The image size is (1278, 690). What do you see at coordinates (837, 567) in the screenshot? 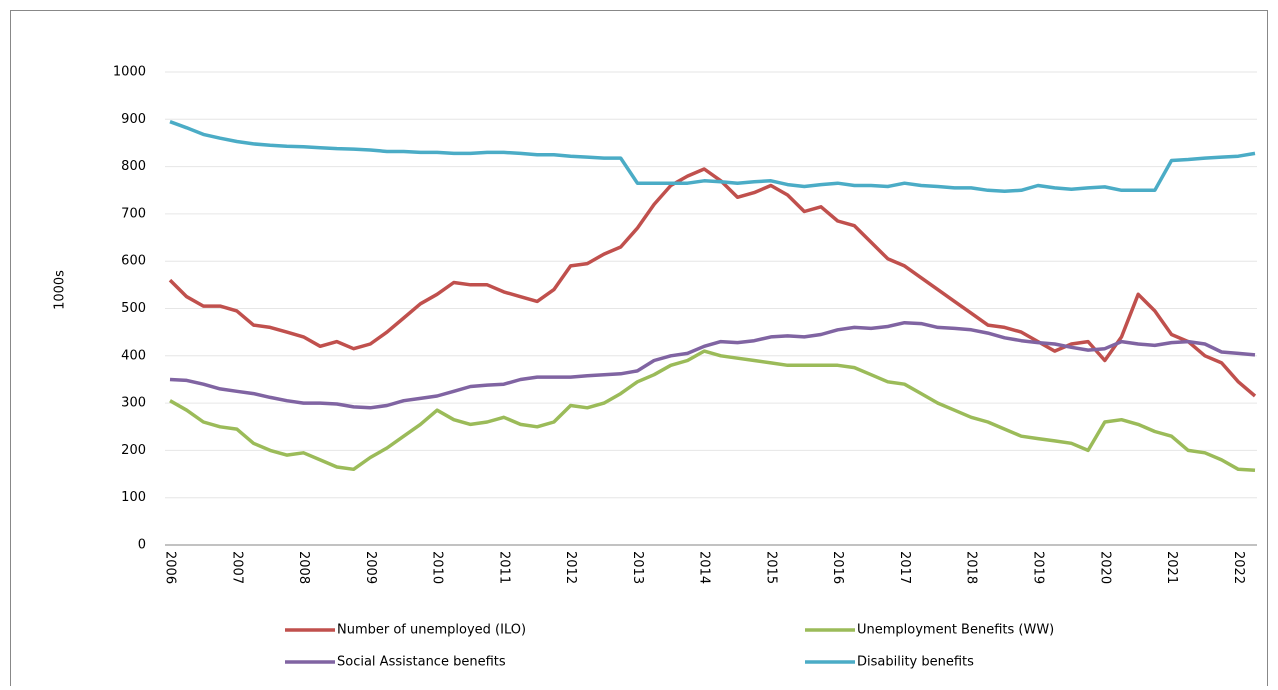
I see `x-tick-label: 2016` at bounding box center [837, 567].